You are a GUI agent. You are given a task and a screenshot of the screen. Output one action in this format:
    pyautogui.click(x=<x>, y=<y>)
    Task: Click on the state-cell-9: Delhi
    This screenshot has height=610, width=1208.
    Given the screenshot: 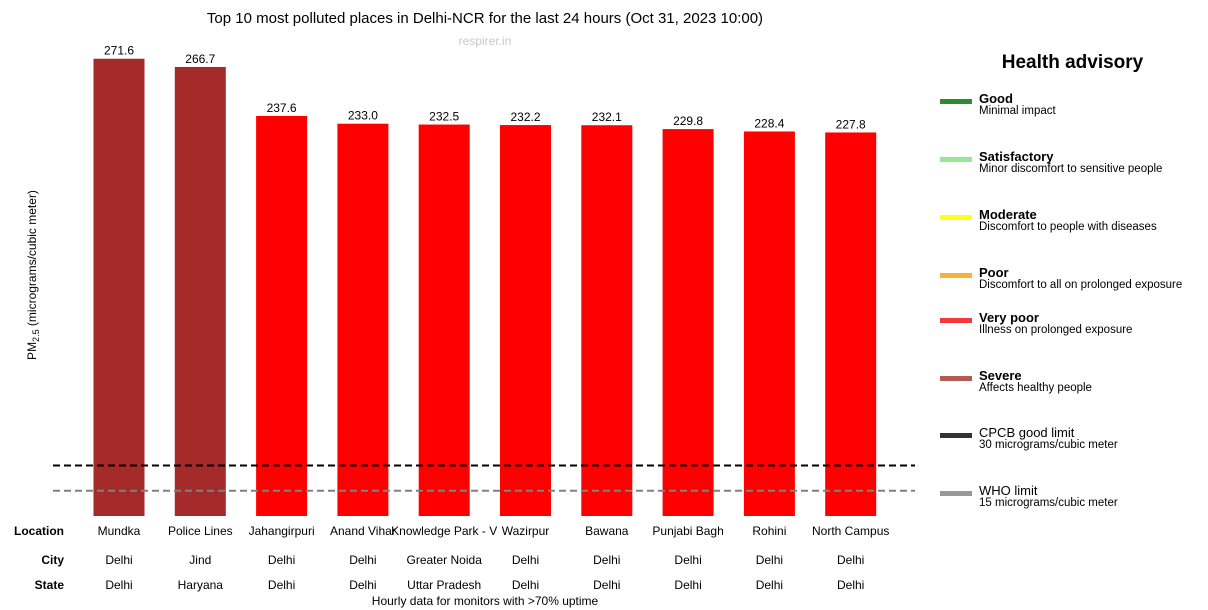 What is the action you would take?
    pyautogui.click(x=769, y=585)
    